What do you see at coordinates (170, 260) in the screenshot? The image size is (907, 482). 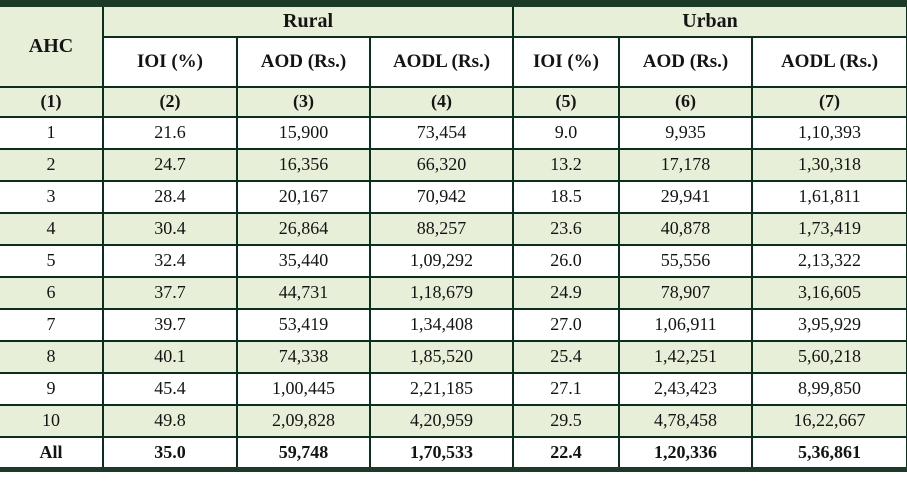 I see `table-cell: 32.4` at bounding box center [170, 260].